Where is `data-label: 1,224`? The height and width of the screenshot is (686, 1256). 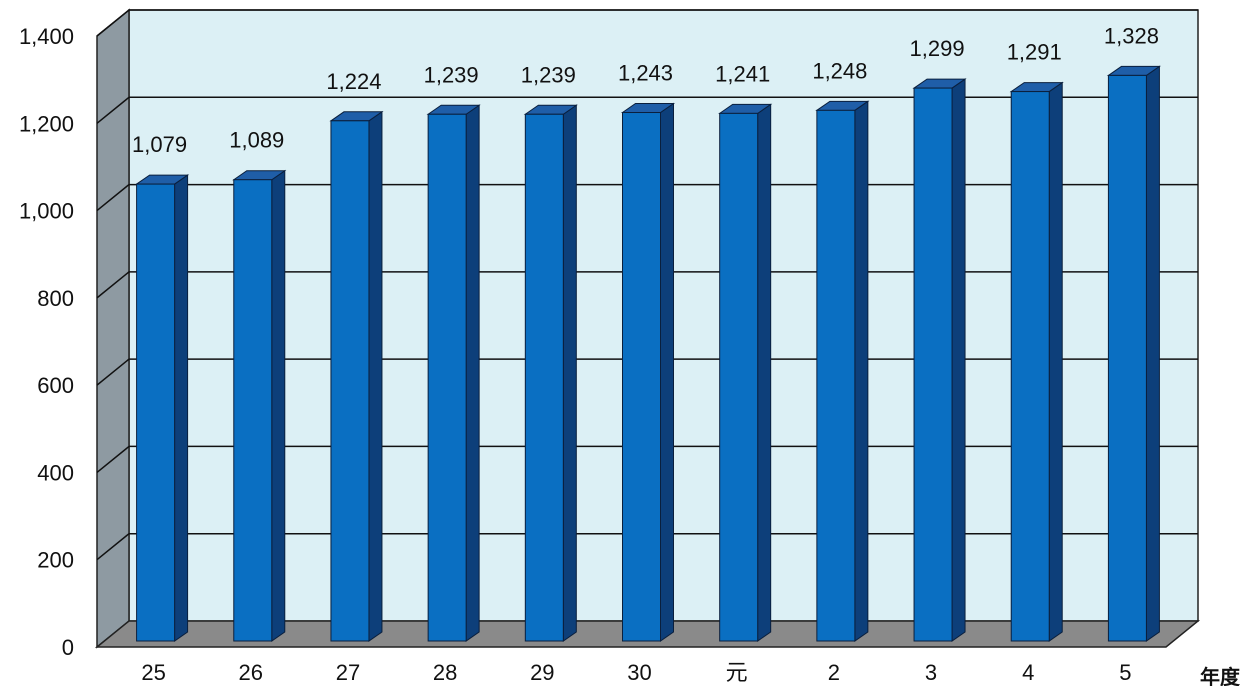
data-label: 1,224 is located at coordinates (353, 81).